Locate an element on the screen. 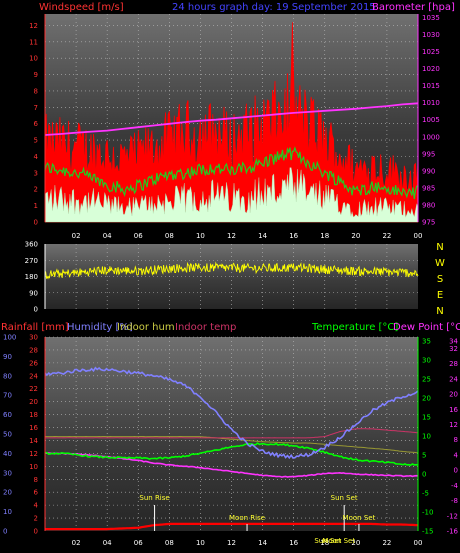 This screenshot has width=460, height=553. rainfall-tick-label: 12 is located at coordinates (33, 454).